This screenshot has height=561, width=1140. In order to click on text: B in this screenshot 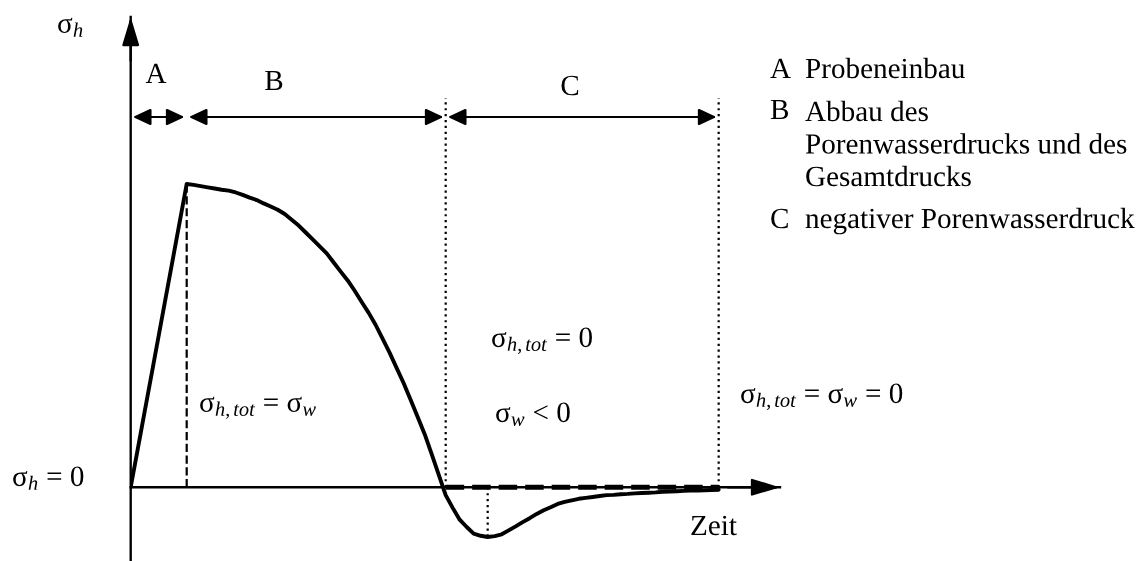, I will do `click(274, 80)`.